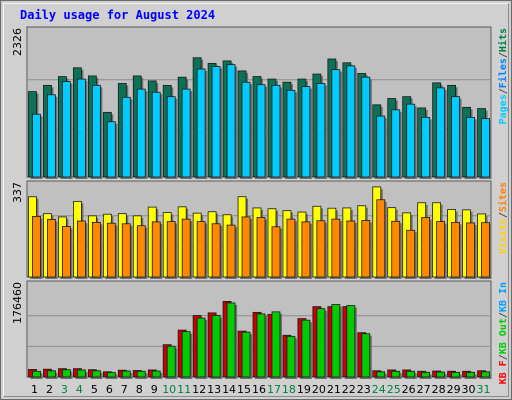 This screenshot has width=512, height=400. I want to click on x-tick-label-8: 8, so click(139, 389).